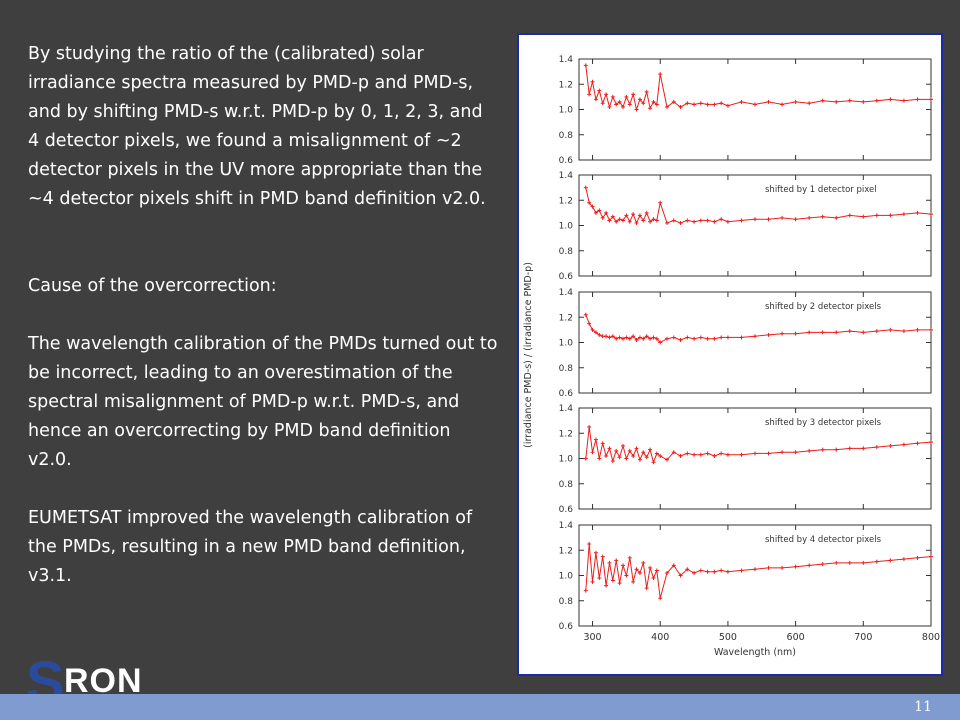  Describe the element at coordinates (528, 355) in the screenshot. I see `y-axis-label: (irradiance PMD-s) / (irradiance PMD-p)` at that location.